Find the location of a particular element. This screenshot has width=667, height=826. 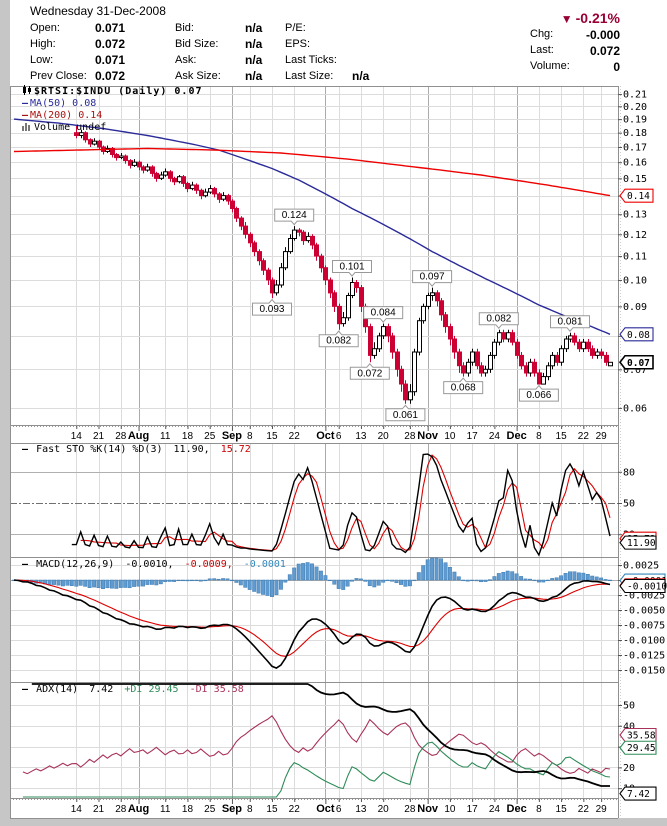

date-tick-label: 6 is located at coordinates (339, 809).